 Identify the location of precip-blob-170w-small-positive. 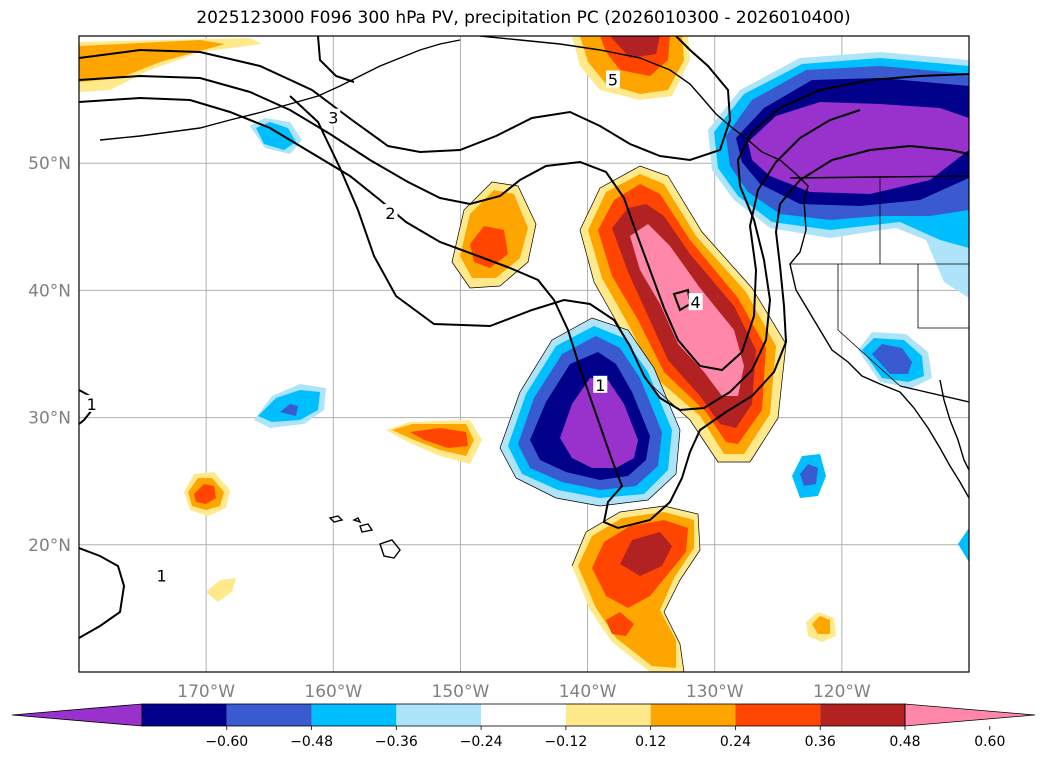
(221, 590).